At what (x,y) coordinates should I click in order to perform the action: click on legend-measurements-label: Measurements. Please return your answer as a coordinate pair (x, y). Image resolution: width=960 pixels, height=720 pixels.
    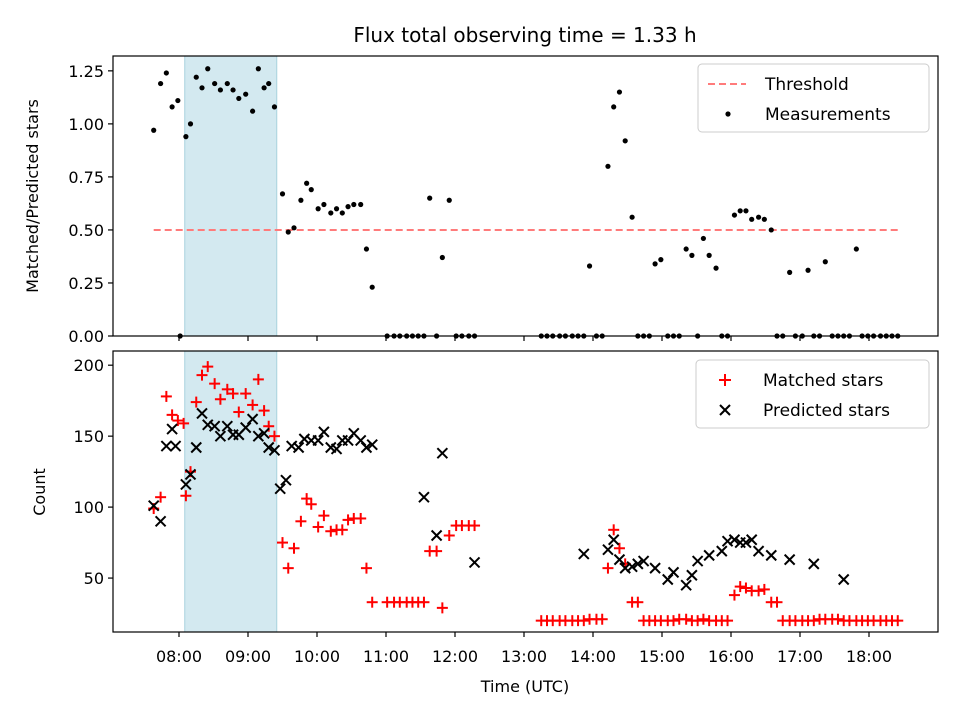
    Looking at the image, I should click on (828, 115).